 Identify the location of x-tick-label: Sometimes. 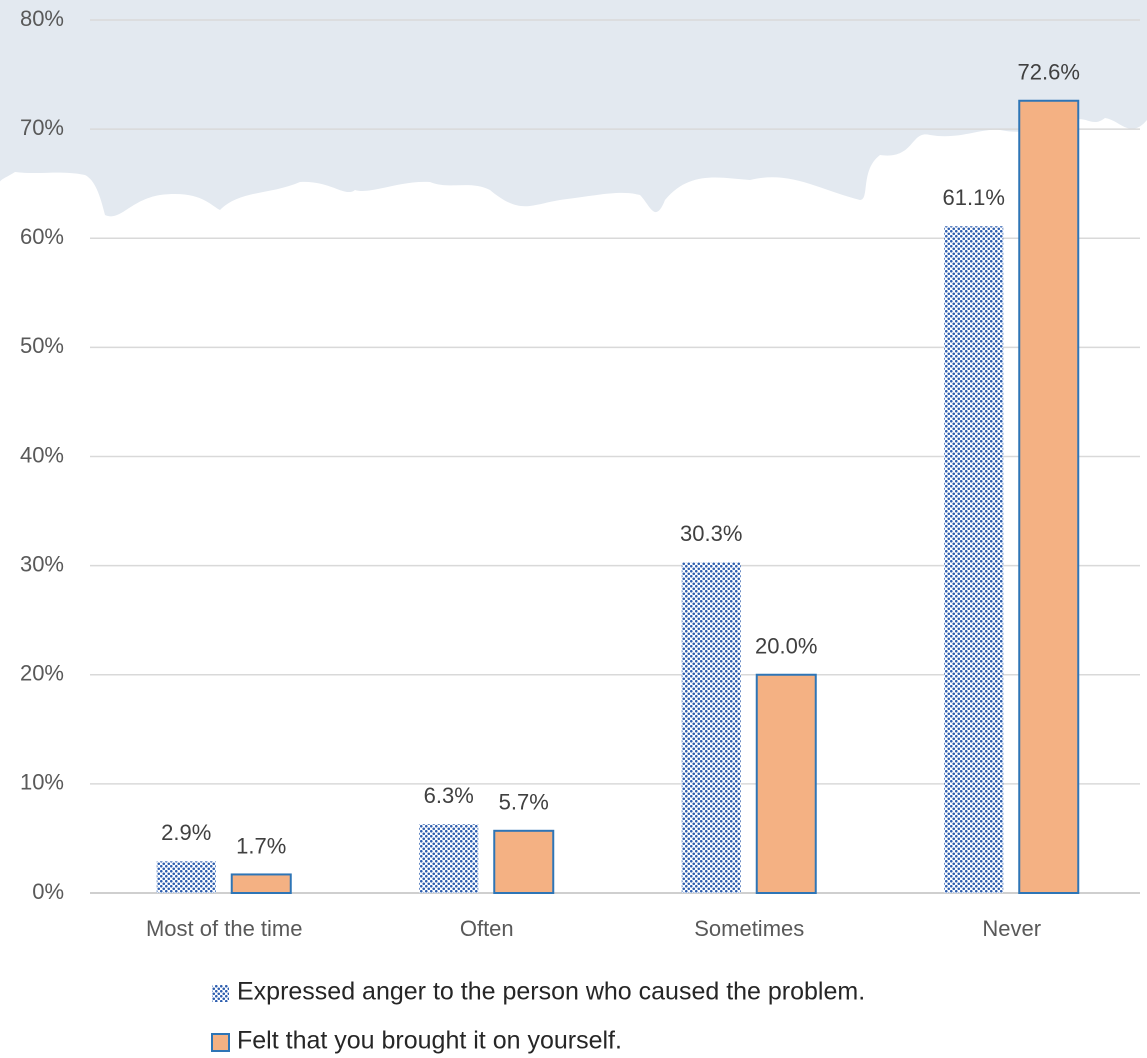
(749, 928).